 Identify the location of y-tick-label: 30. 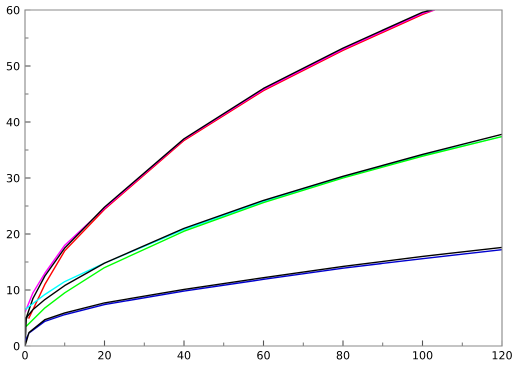
(13, 178).